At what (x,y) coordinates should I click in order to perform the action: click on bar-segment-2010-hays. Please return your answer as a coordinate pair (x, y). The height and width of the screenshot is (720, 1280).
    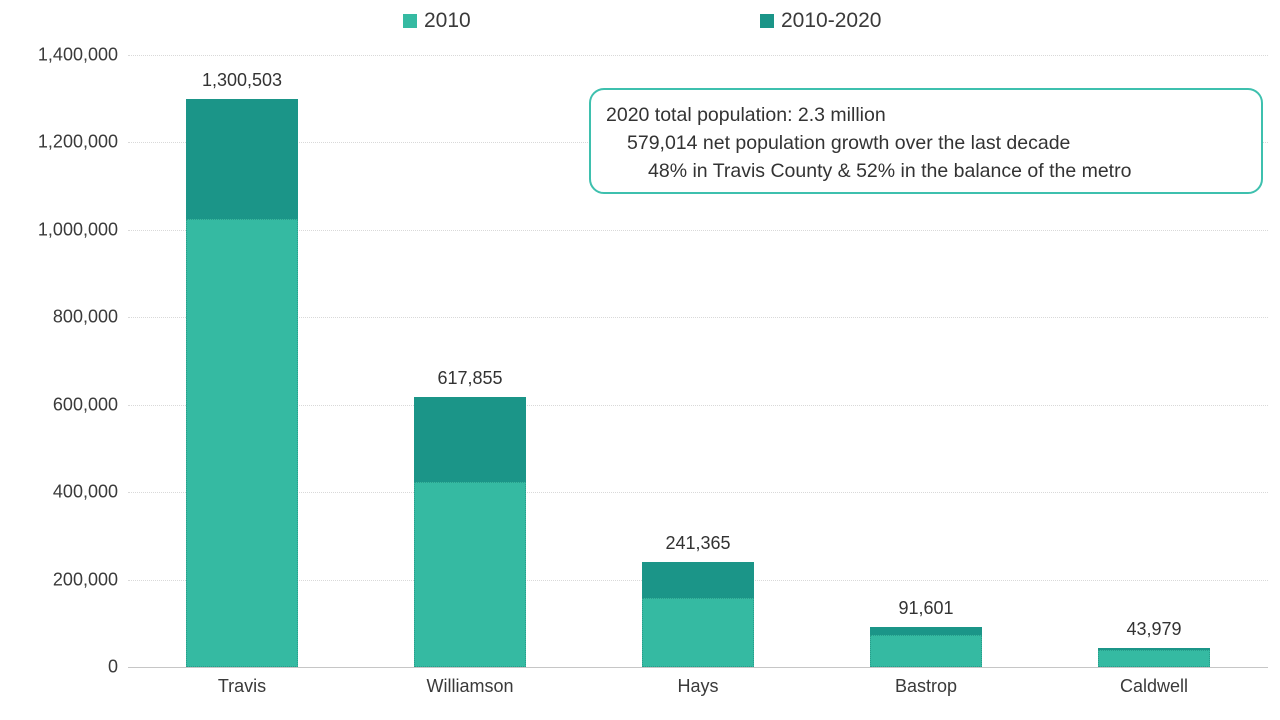
    Looking at the image, I should click on (698, 632).